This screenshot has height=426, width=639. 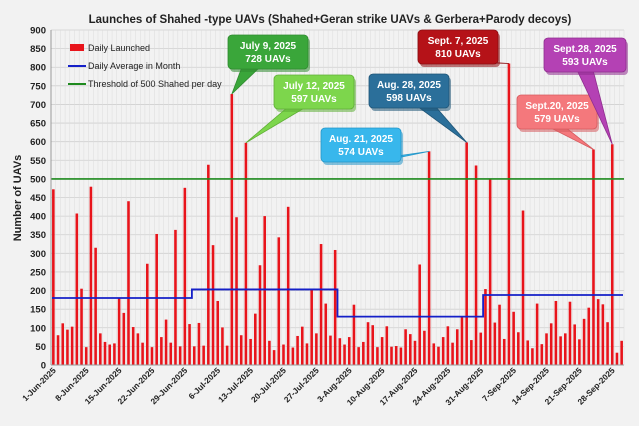 What do you see at coordinates (38, 86) in the screenshot?
I see `y-tick-label: 750` at bounding box center [38, 86].